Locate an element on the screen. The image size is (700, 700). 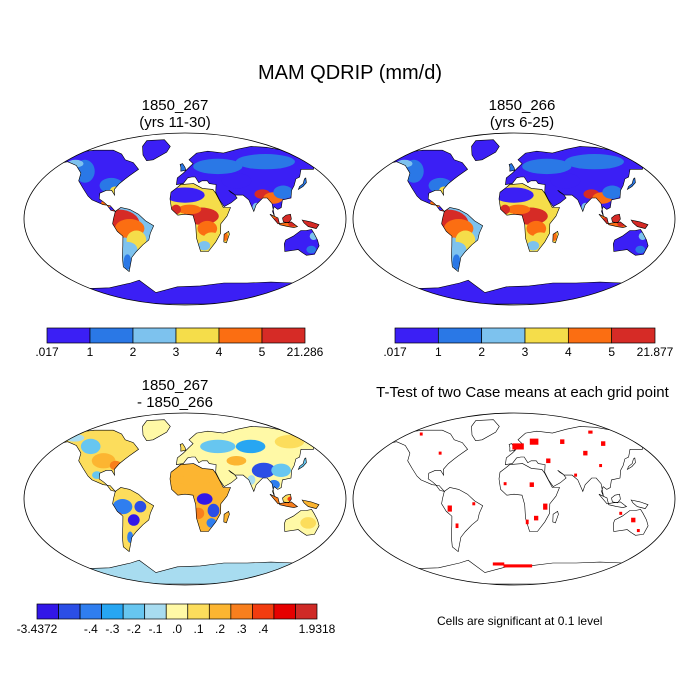
colorbar-tick-label: .0 is located at coordinates (177, 629).